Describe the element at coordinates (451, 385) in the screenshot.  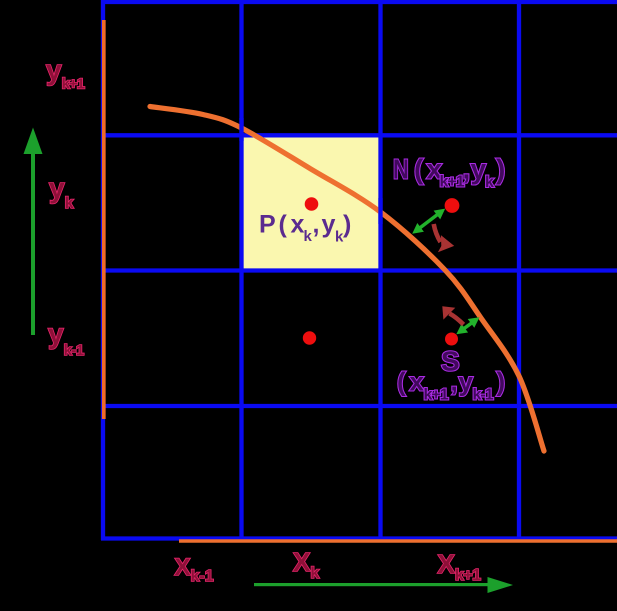
I see `svg-text:(xk+1,yk-1): (xk+1 ,yk-1)` at that location.